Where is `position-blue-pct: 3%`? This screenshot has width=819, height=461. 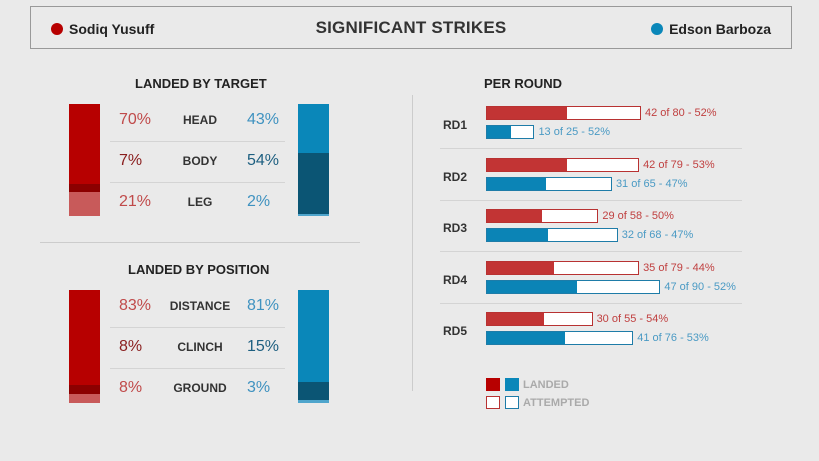
position-blue-pct: 3% is located at coordinates (259, 387).